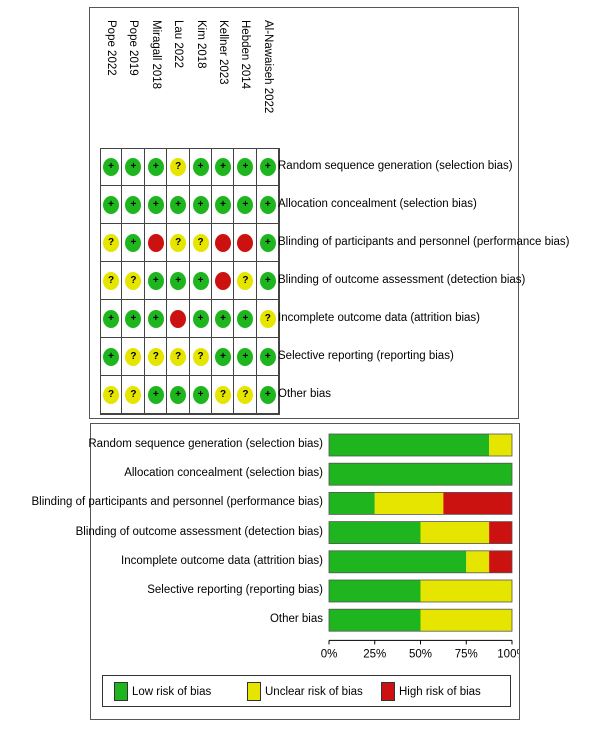 The height and width of the screenshot is (732, 610). Describe the element at coordinates (235, 590) in the screenshot. I see `bar-category-label: Selective reporting (reporting bias)` at that location.